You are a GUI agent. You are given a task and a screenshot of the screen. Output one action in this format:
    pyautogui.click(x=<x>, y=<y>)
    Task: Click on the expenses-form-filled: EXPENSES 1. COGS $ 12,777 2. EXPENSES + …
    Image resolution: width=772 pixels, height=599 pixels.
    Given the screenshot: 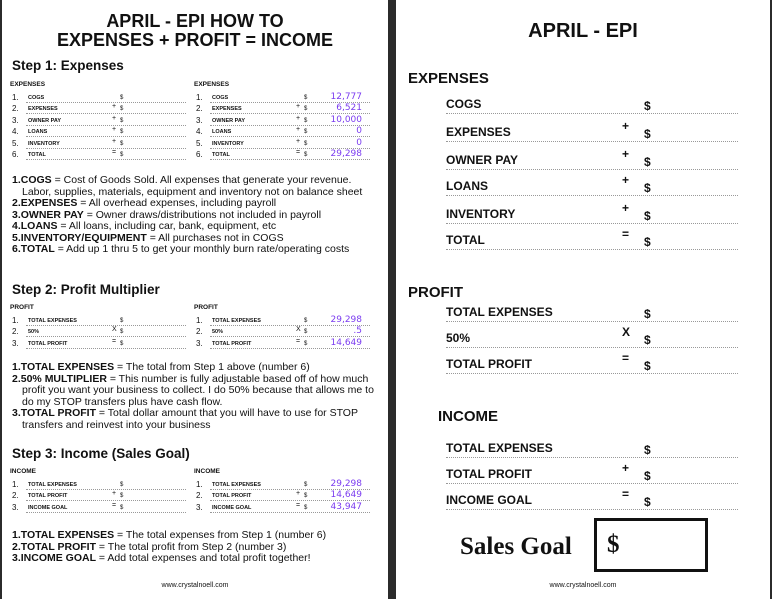 What is the action you would take?
    pyautogui.click(x=282, y=120)
    